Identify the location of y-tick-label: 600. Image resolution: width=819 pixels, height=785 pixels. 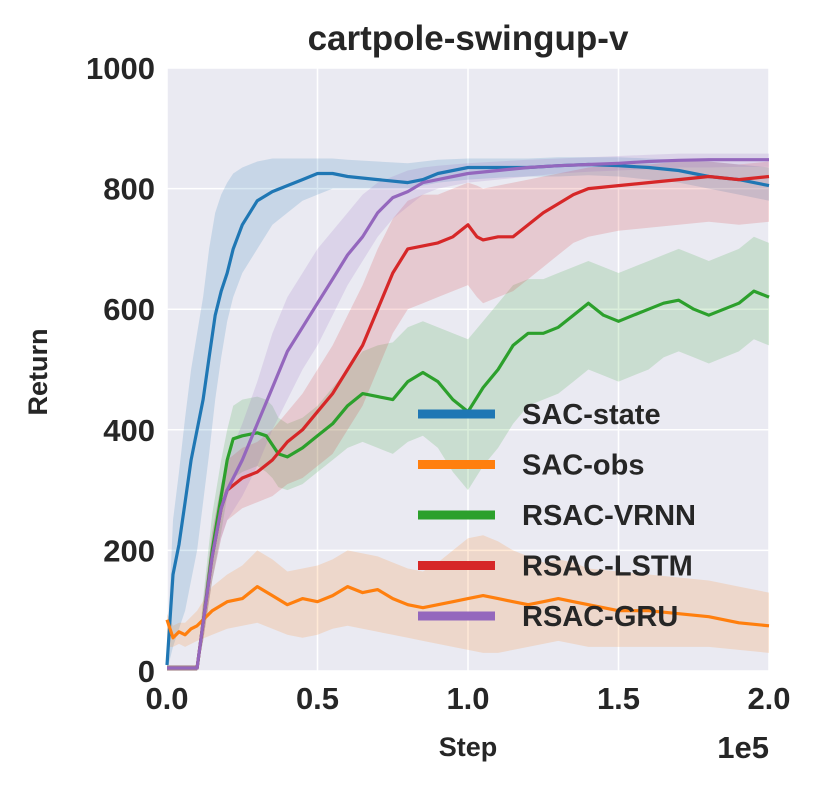
(129, 309).